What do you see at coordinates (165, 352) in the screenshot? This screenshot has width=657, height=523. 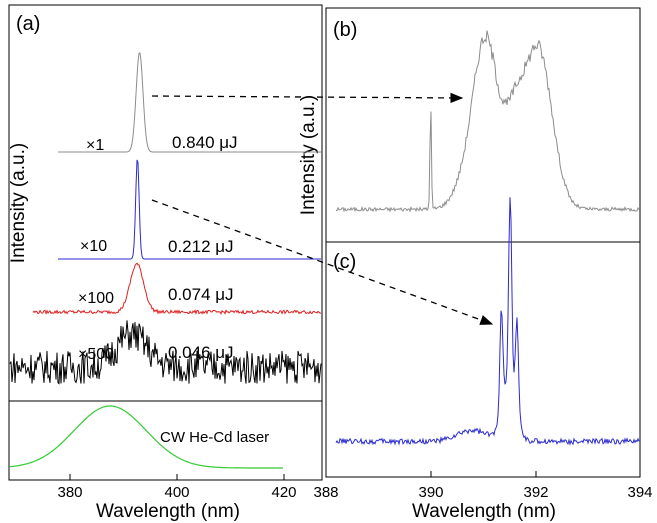 I see `trace-4-line` at bounding box center [165, 352].